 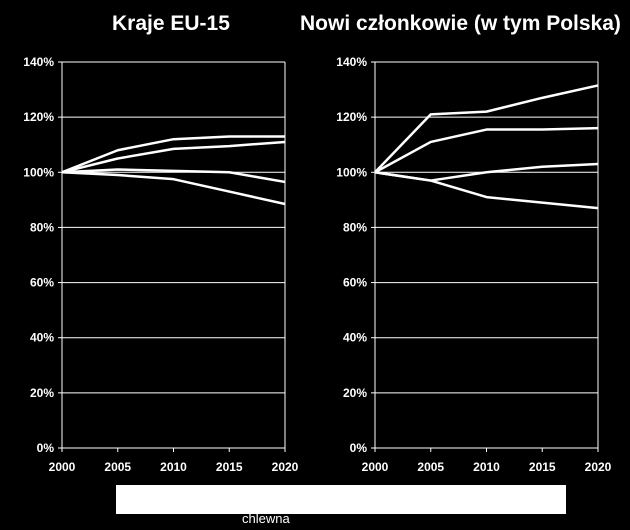 What do you see at coordinates (266, 518) in the screenshot?
I see `legend-text: chlewna` at bounding box center [266, 518].